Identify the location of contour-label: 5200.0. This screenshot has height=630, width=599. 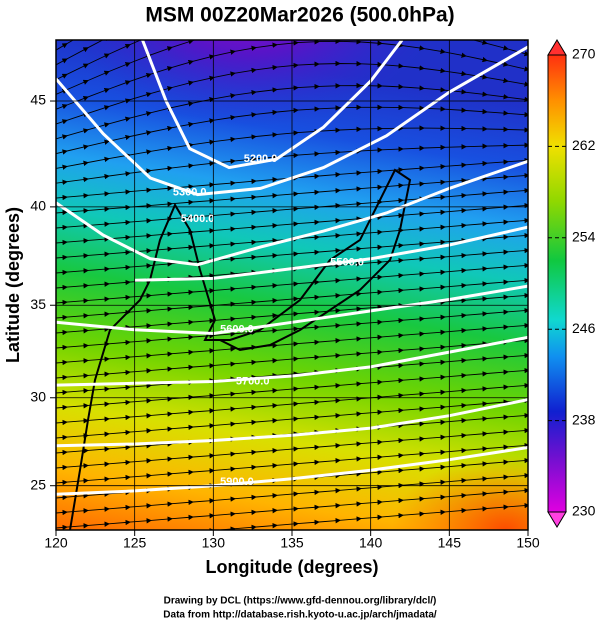
(261, 159).